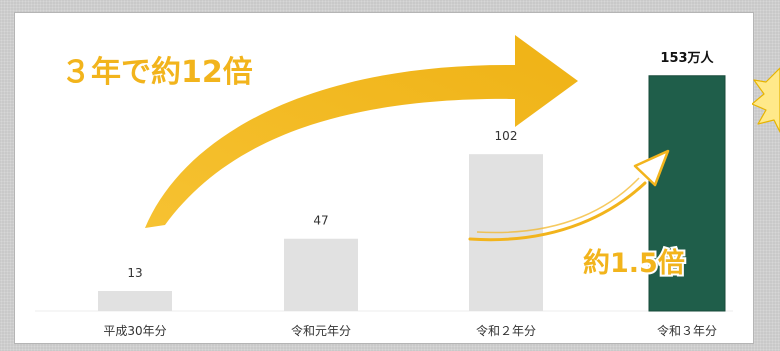  Describe the element at coordinates (320, 221) in the screenshot. I see `value-label-2: 47` at that location.